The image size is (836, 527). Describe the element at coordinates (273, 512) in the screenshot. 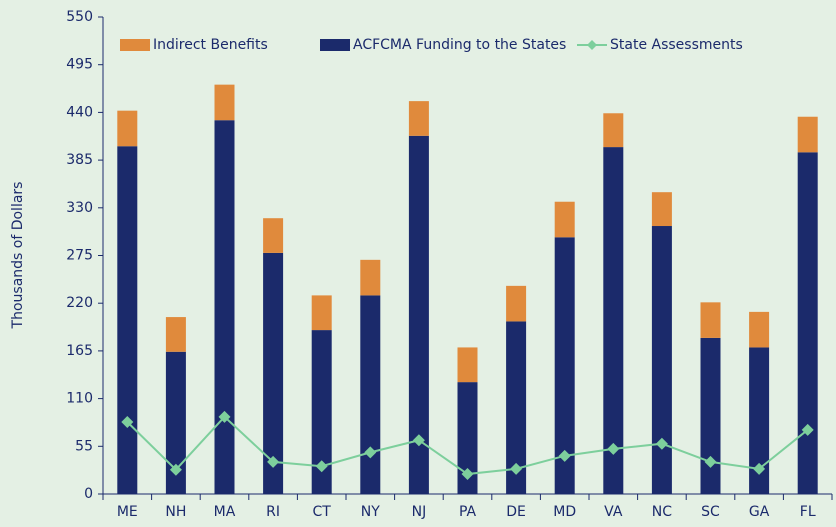

I see `x-tick-label: RI` at that location.